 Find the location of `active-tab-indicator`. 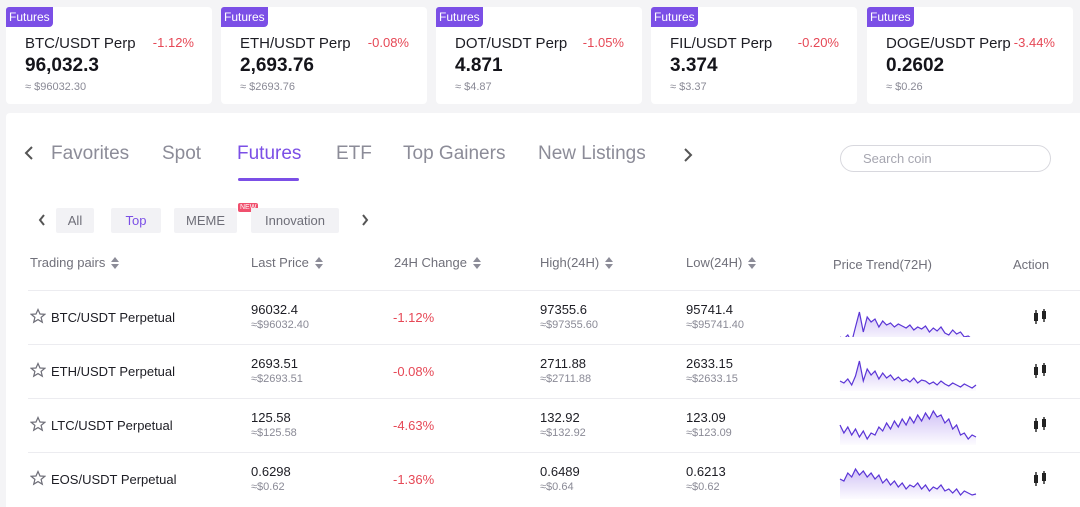

active-tab-indicator is located at coordinates (268, 179).